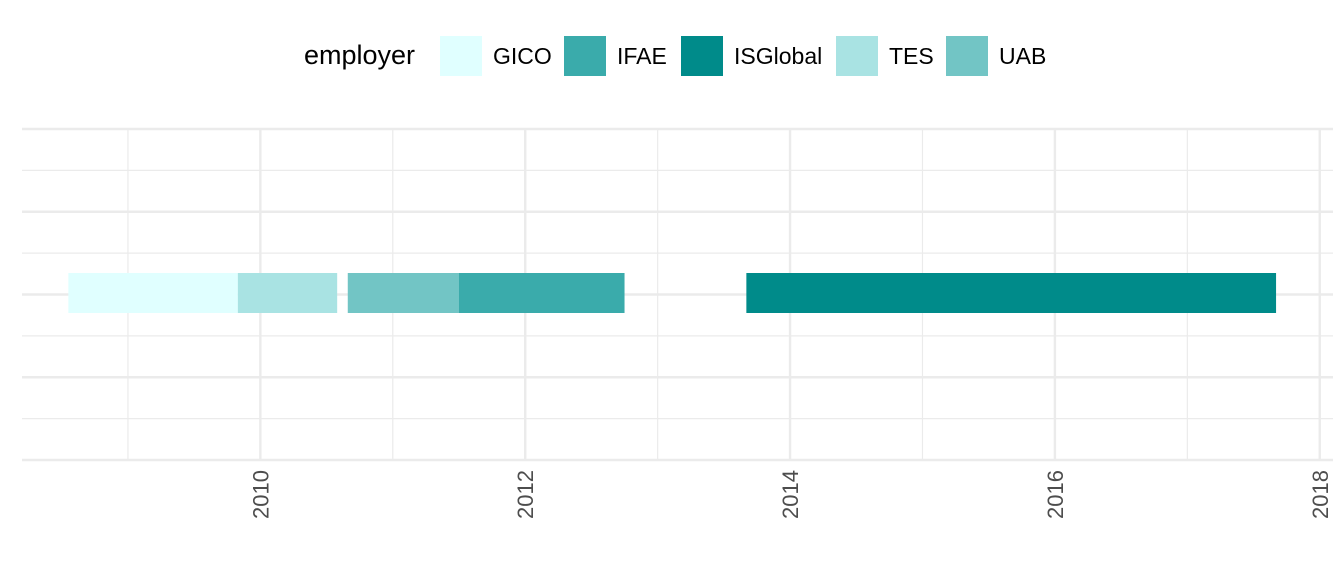 The width and height of the screenshot is (1344, 576). I want to click on legend-label: UAB, so click(1023, 56).